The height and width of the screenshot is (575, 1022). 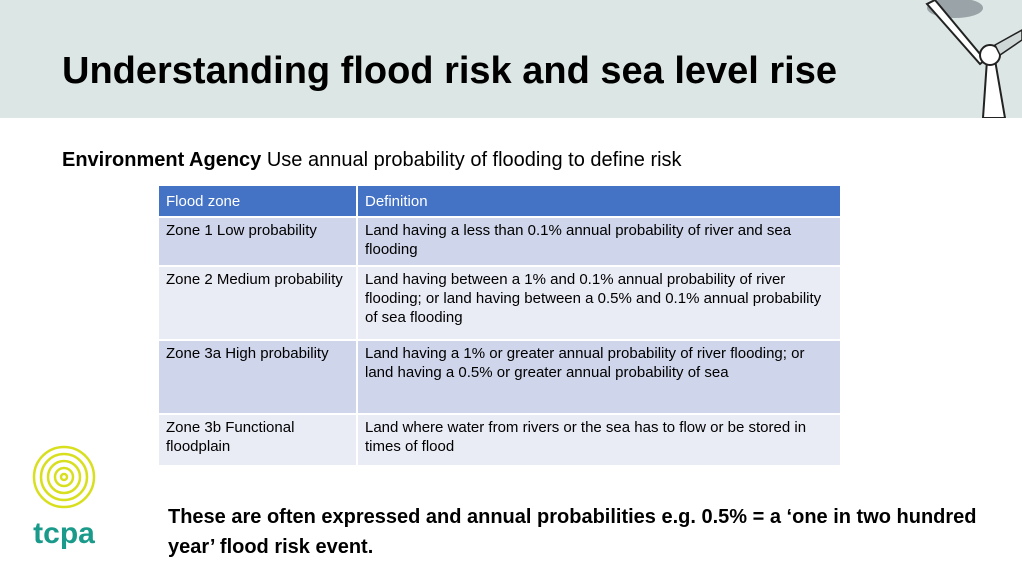 I want to click on zone-cell: Zone 1 Low probability, so click(x=258, y=241).